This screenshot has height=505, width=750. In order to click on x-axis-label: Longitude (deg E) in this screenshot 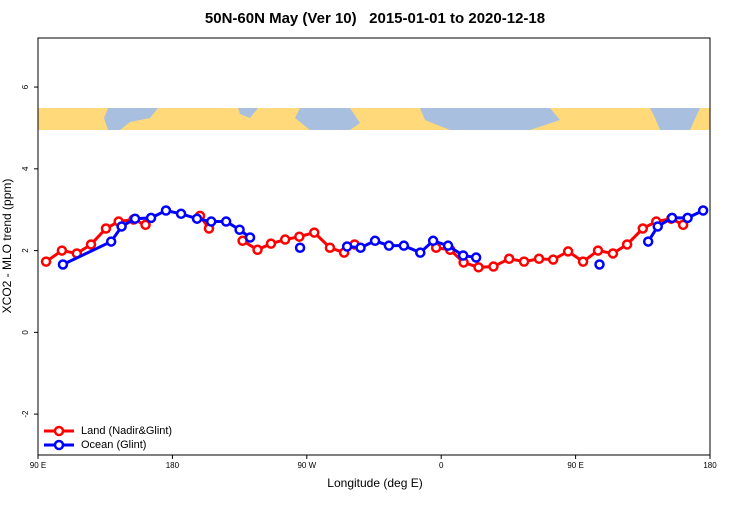, I will do `click(374, 483)`.